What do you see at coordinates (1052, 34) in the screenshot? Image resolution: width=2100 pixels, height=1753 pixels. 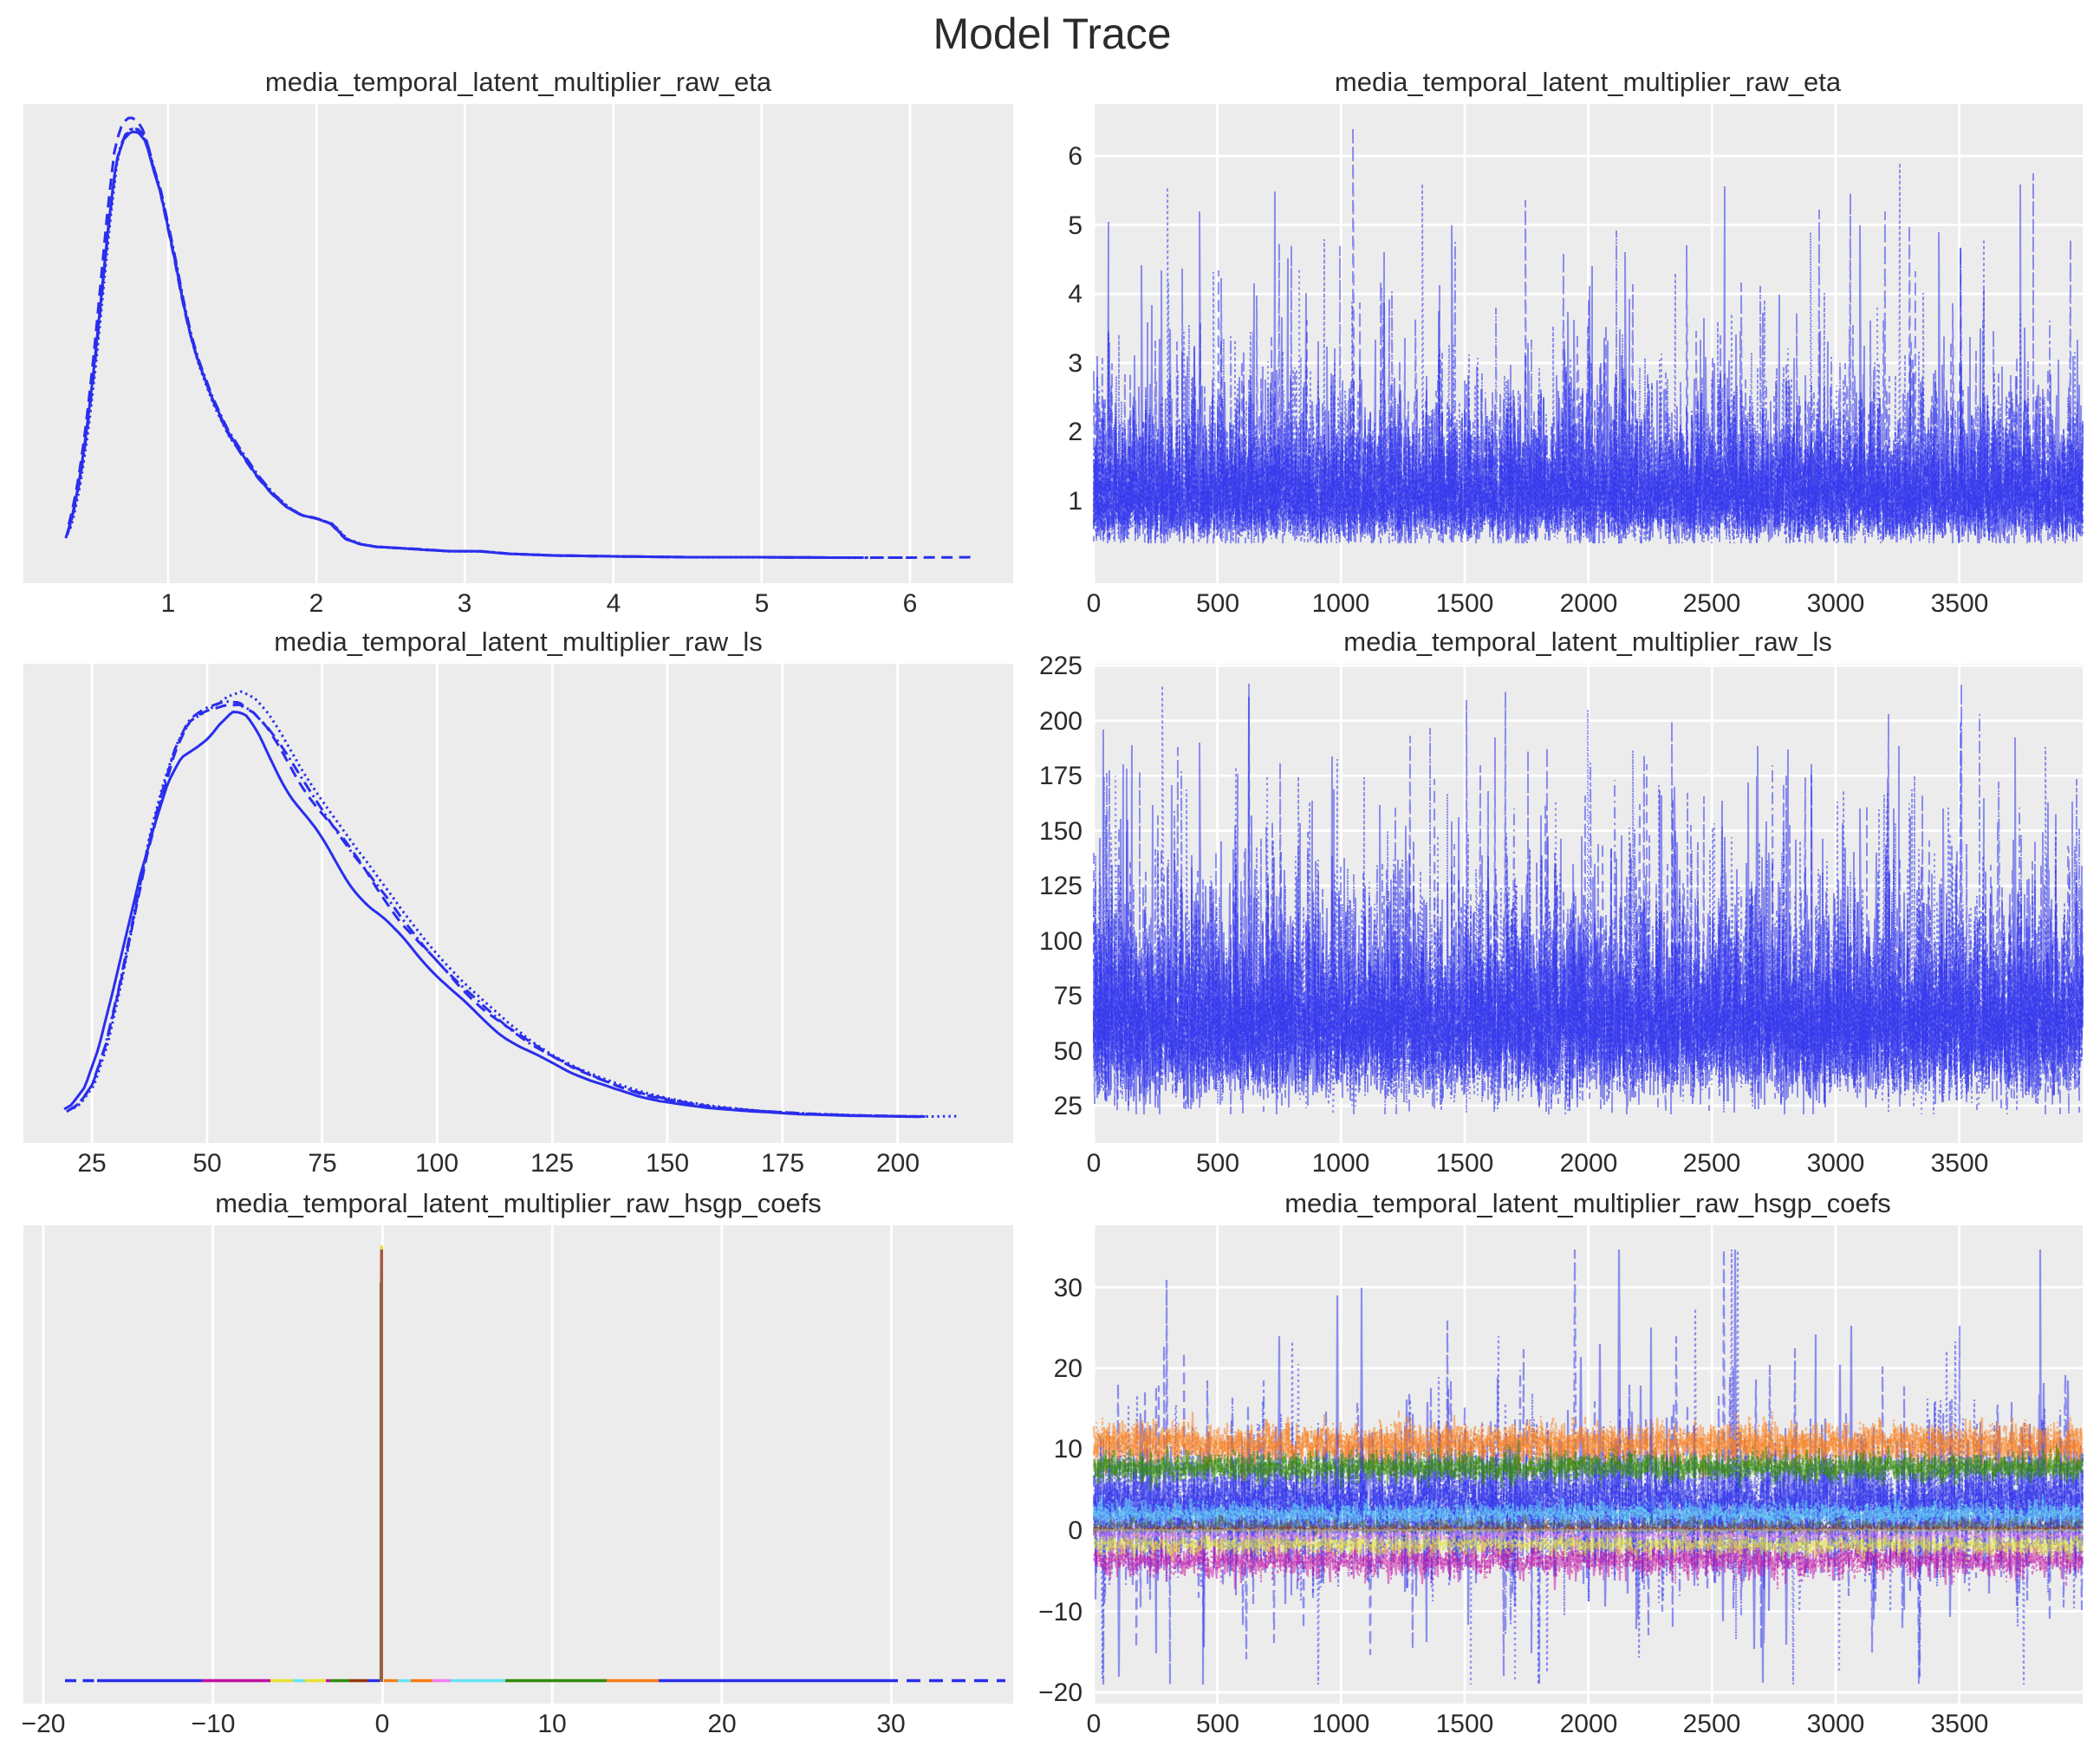 I see `svg-text: Model Trace` at bounding box center [1052, 34].